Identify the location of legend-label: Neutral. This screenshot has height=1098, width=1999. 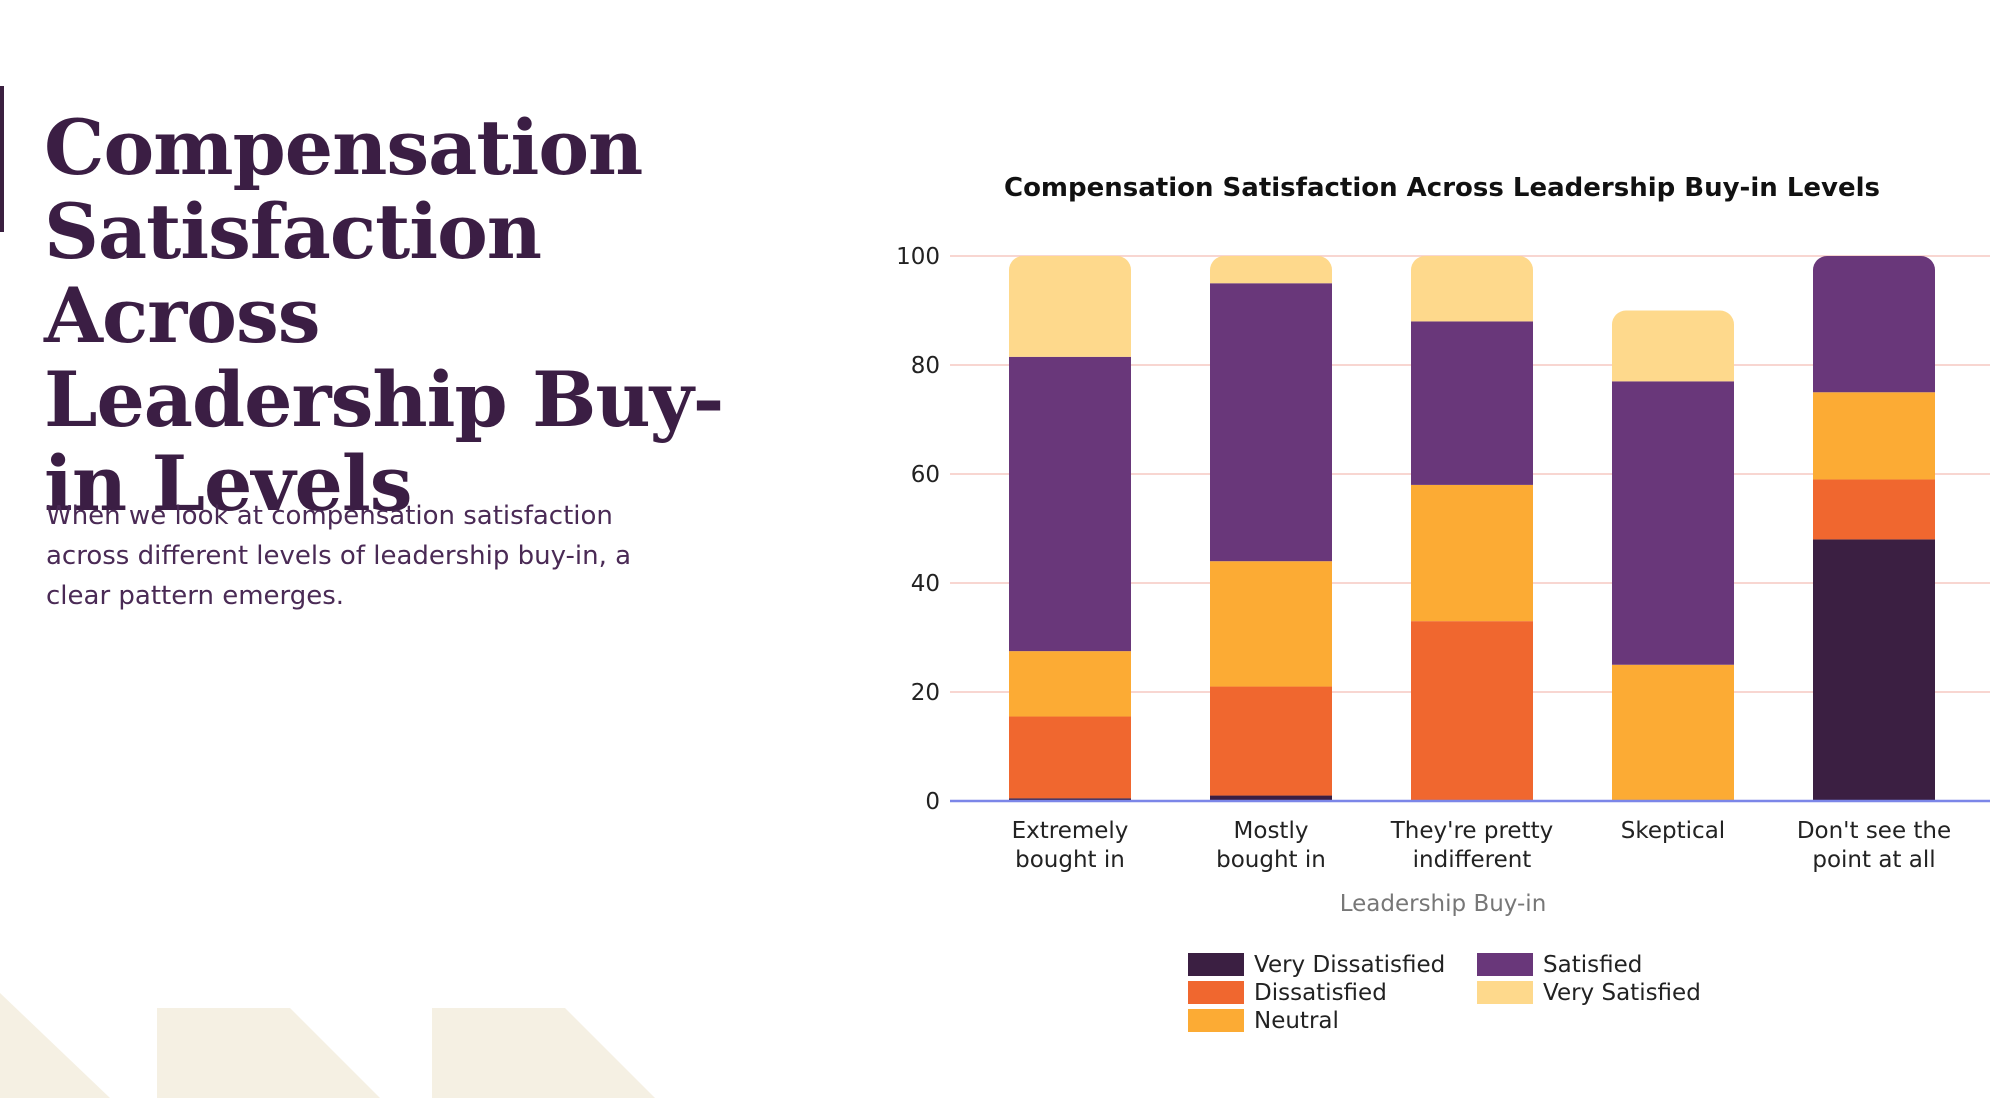
(1296, 1021).